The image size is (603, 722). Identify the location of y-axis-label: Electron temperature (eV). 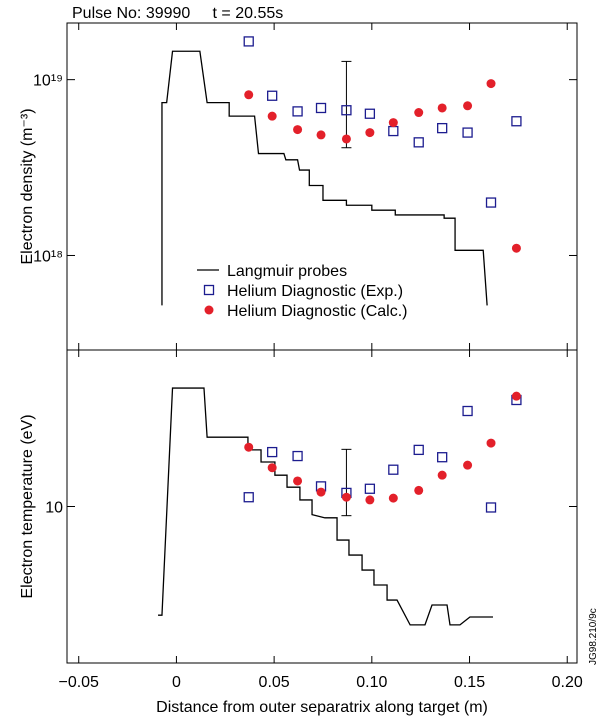
(27, 506).